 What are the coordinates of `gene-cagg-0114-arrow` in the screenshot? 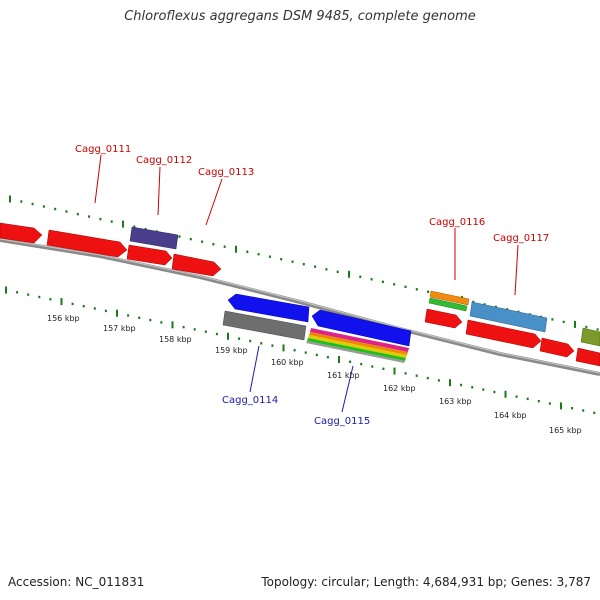 It's located at (268, 308).